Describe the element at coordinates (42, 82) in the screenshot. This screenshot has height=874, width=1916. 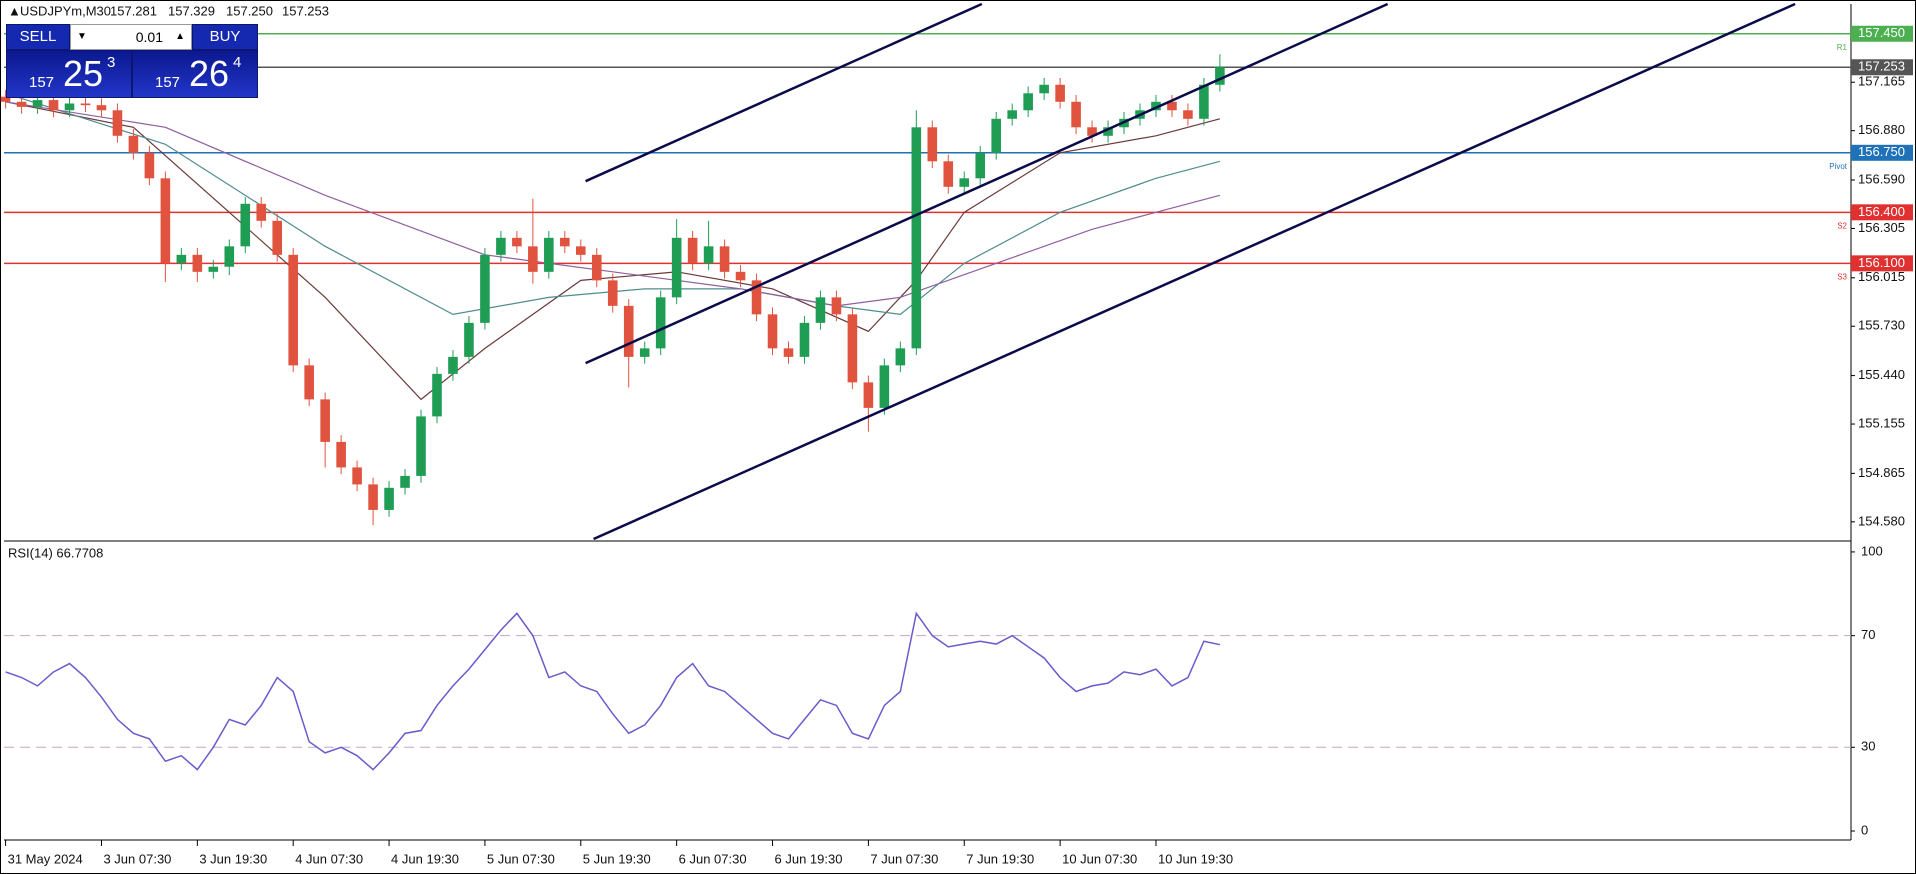
I see `bid-figure: 157` at that location.